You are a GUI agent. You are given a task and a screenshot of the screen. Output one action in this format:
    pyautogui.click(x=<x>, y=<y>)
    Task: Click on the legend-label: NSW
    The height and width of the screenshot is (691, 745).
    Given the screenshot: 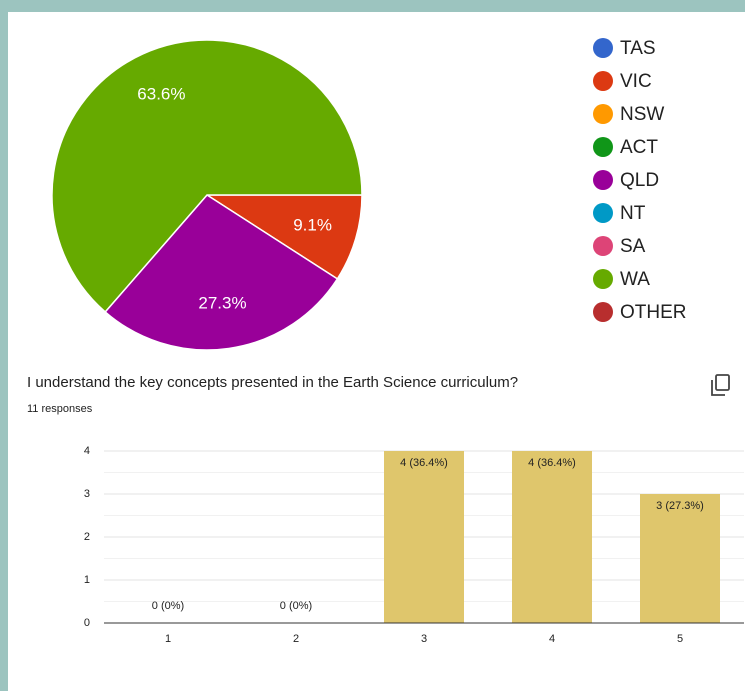 What is the action you would take?
    pyautogui.click(x=642, y=114)
    